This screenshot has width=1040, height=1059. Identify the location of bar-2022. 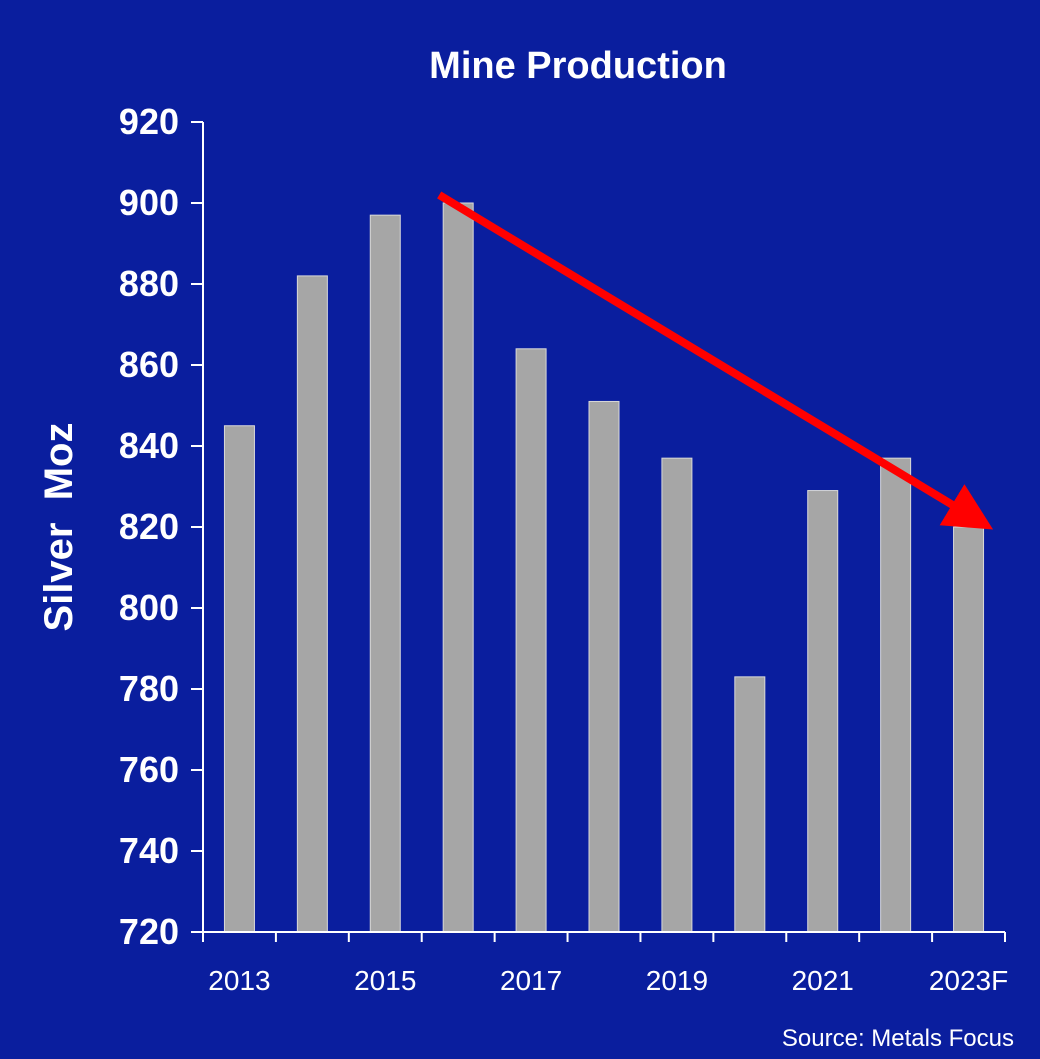
(896, 695).